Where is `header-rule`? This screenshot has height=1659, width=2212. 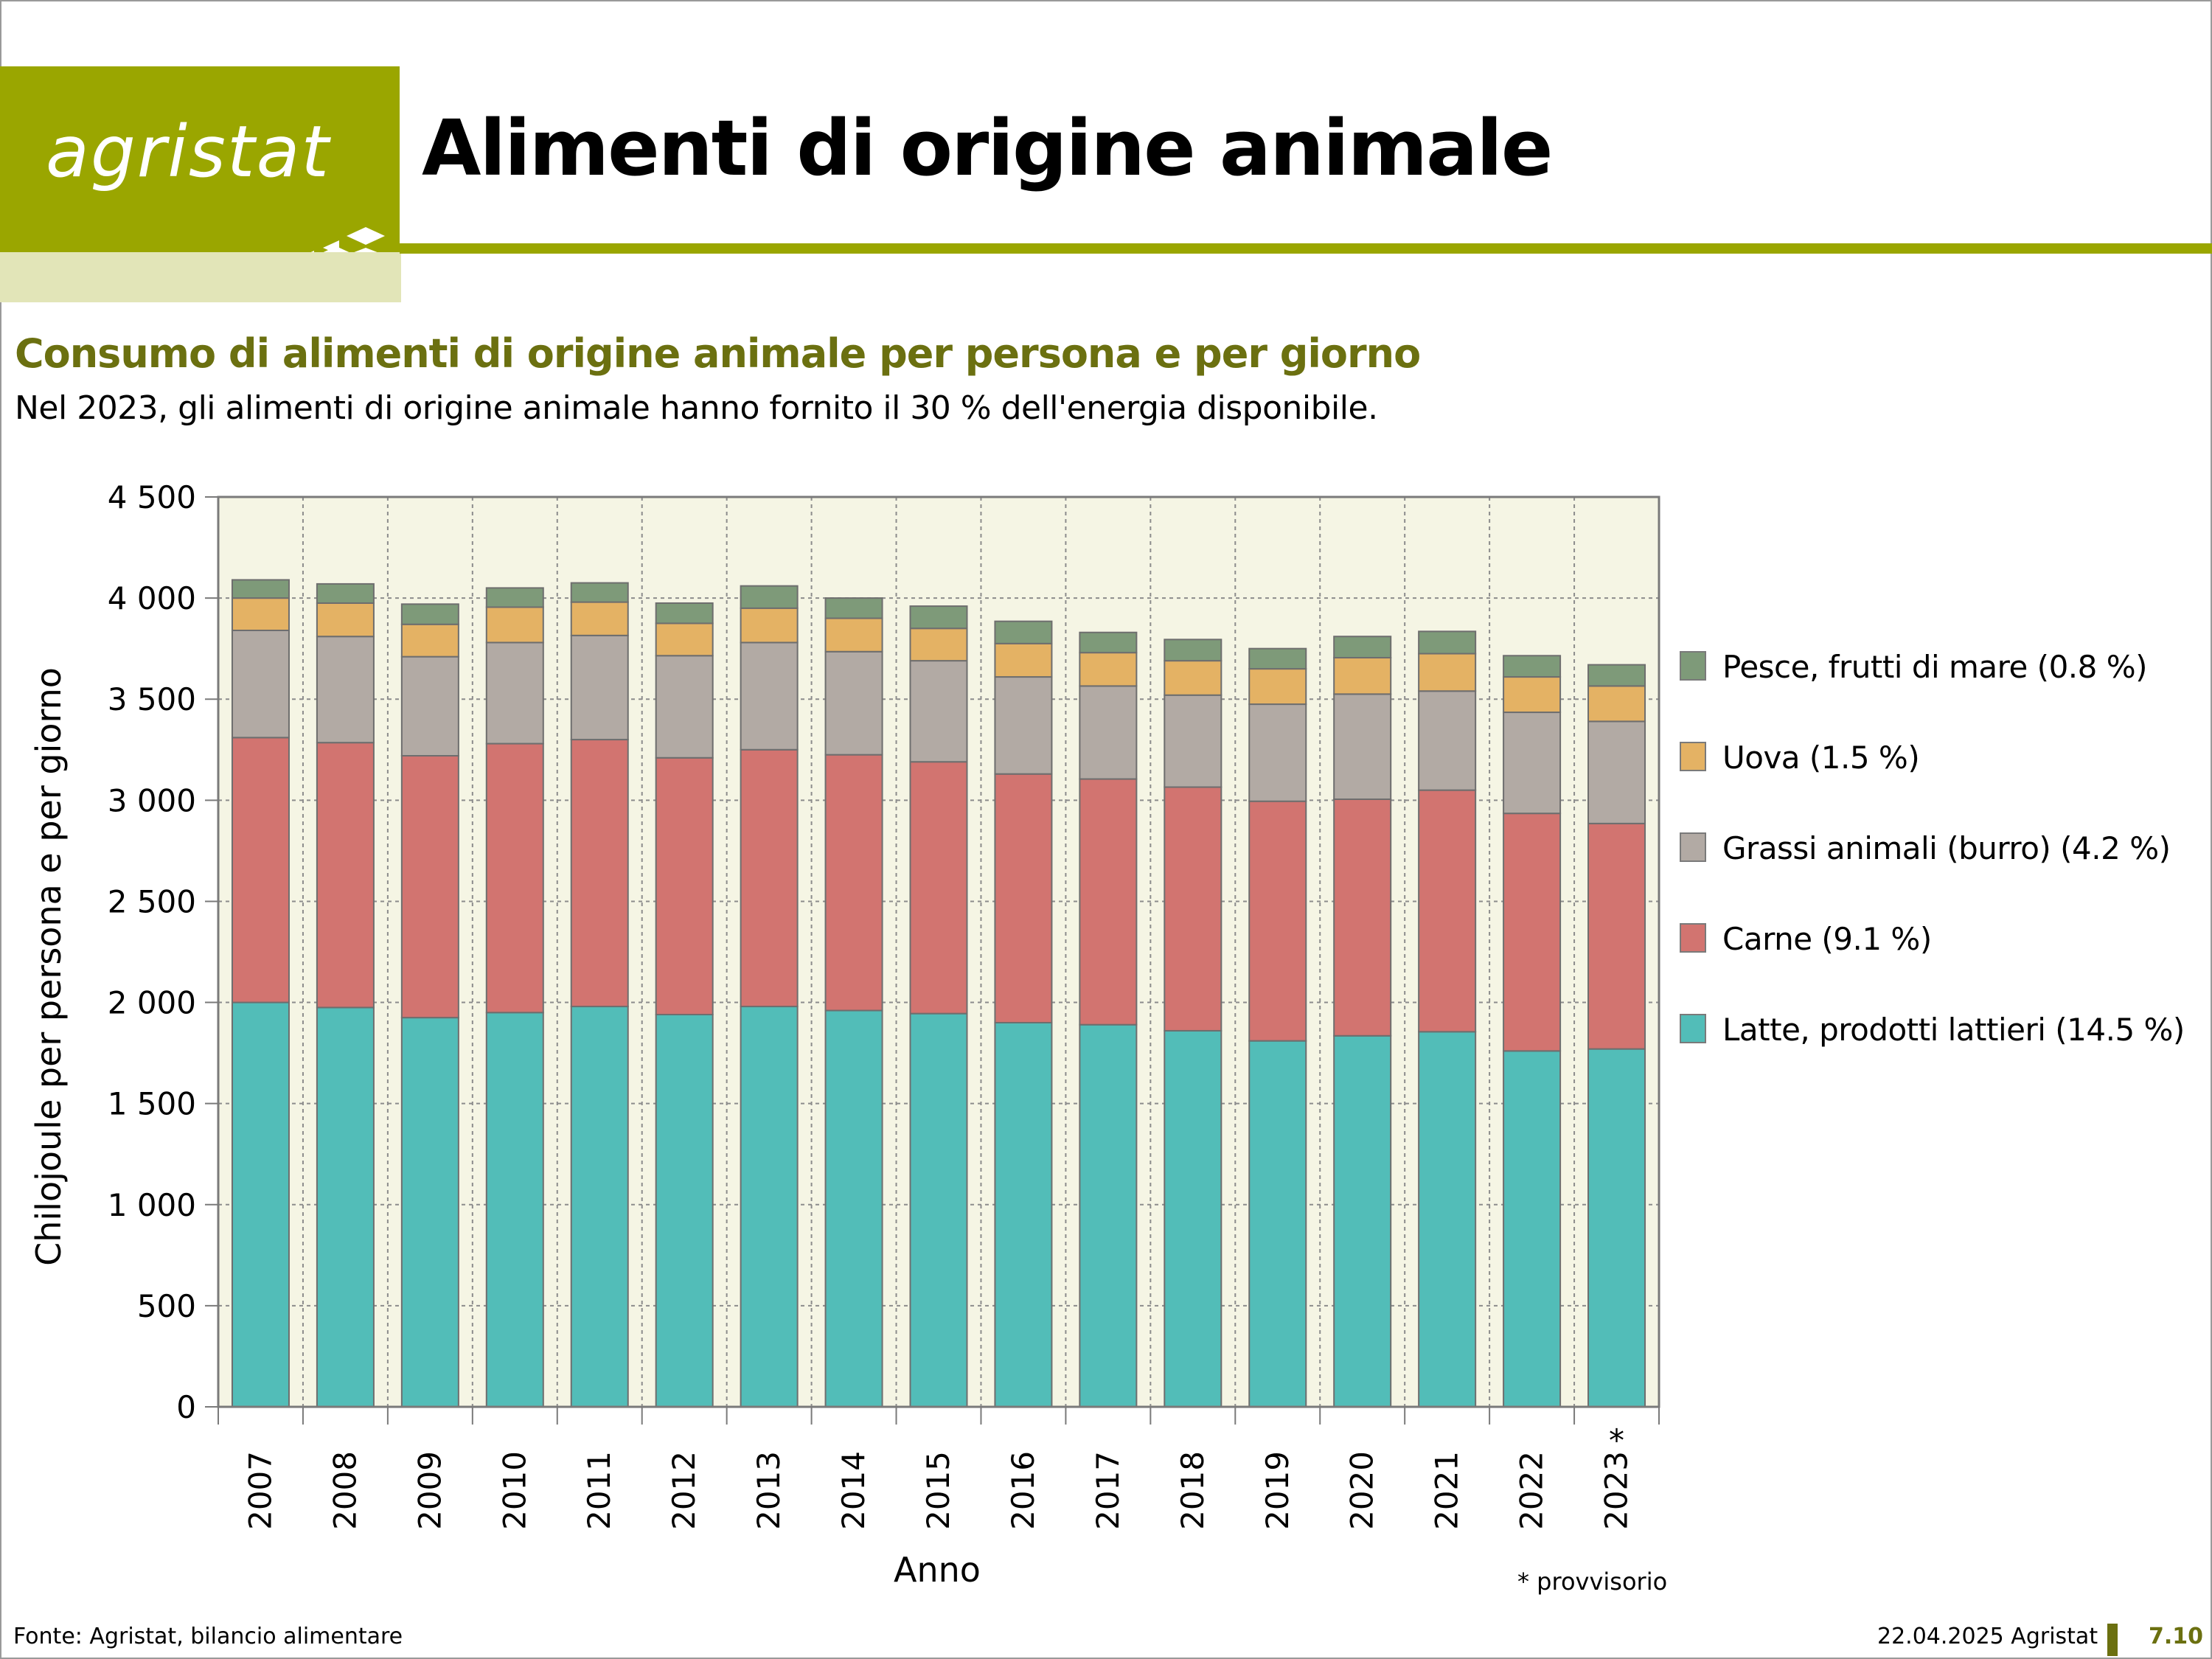 header-rule is located at coordinates (1306, 248).